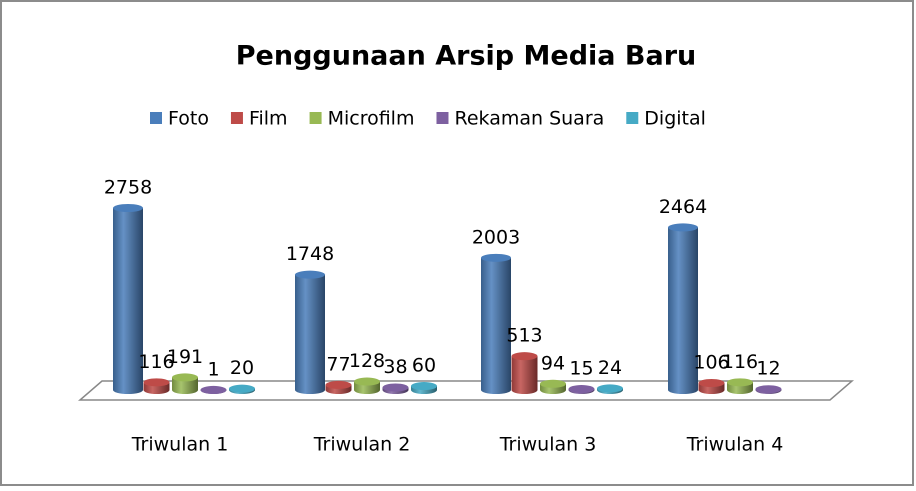 The width and height of the screenshot is (916, 491). I want to click on data-label: 128, so click(367, 361).